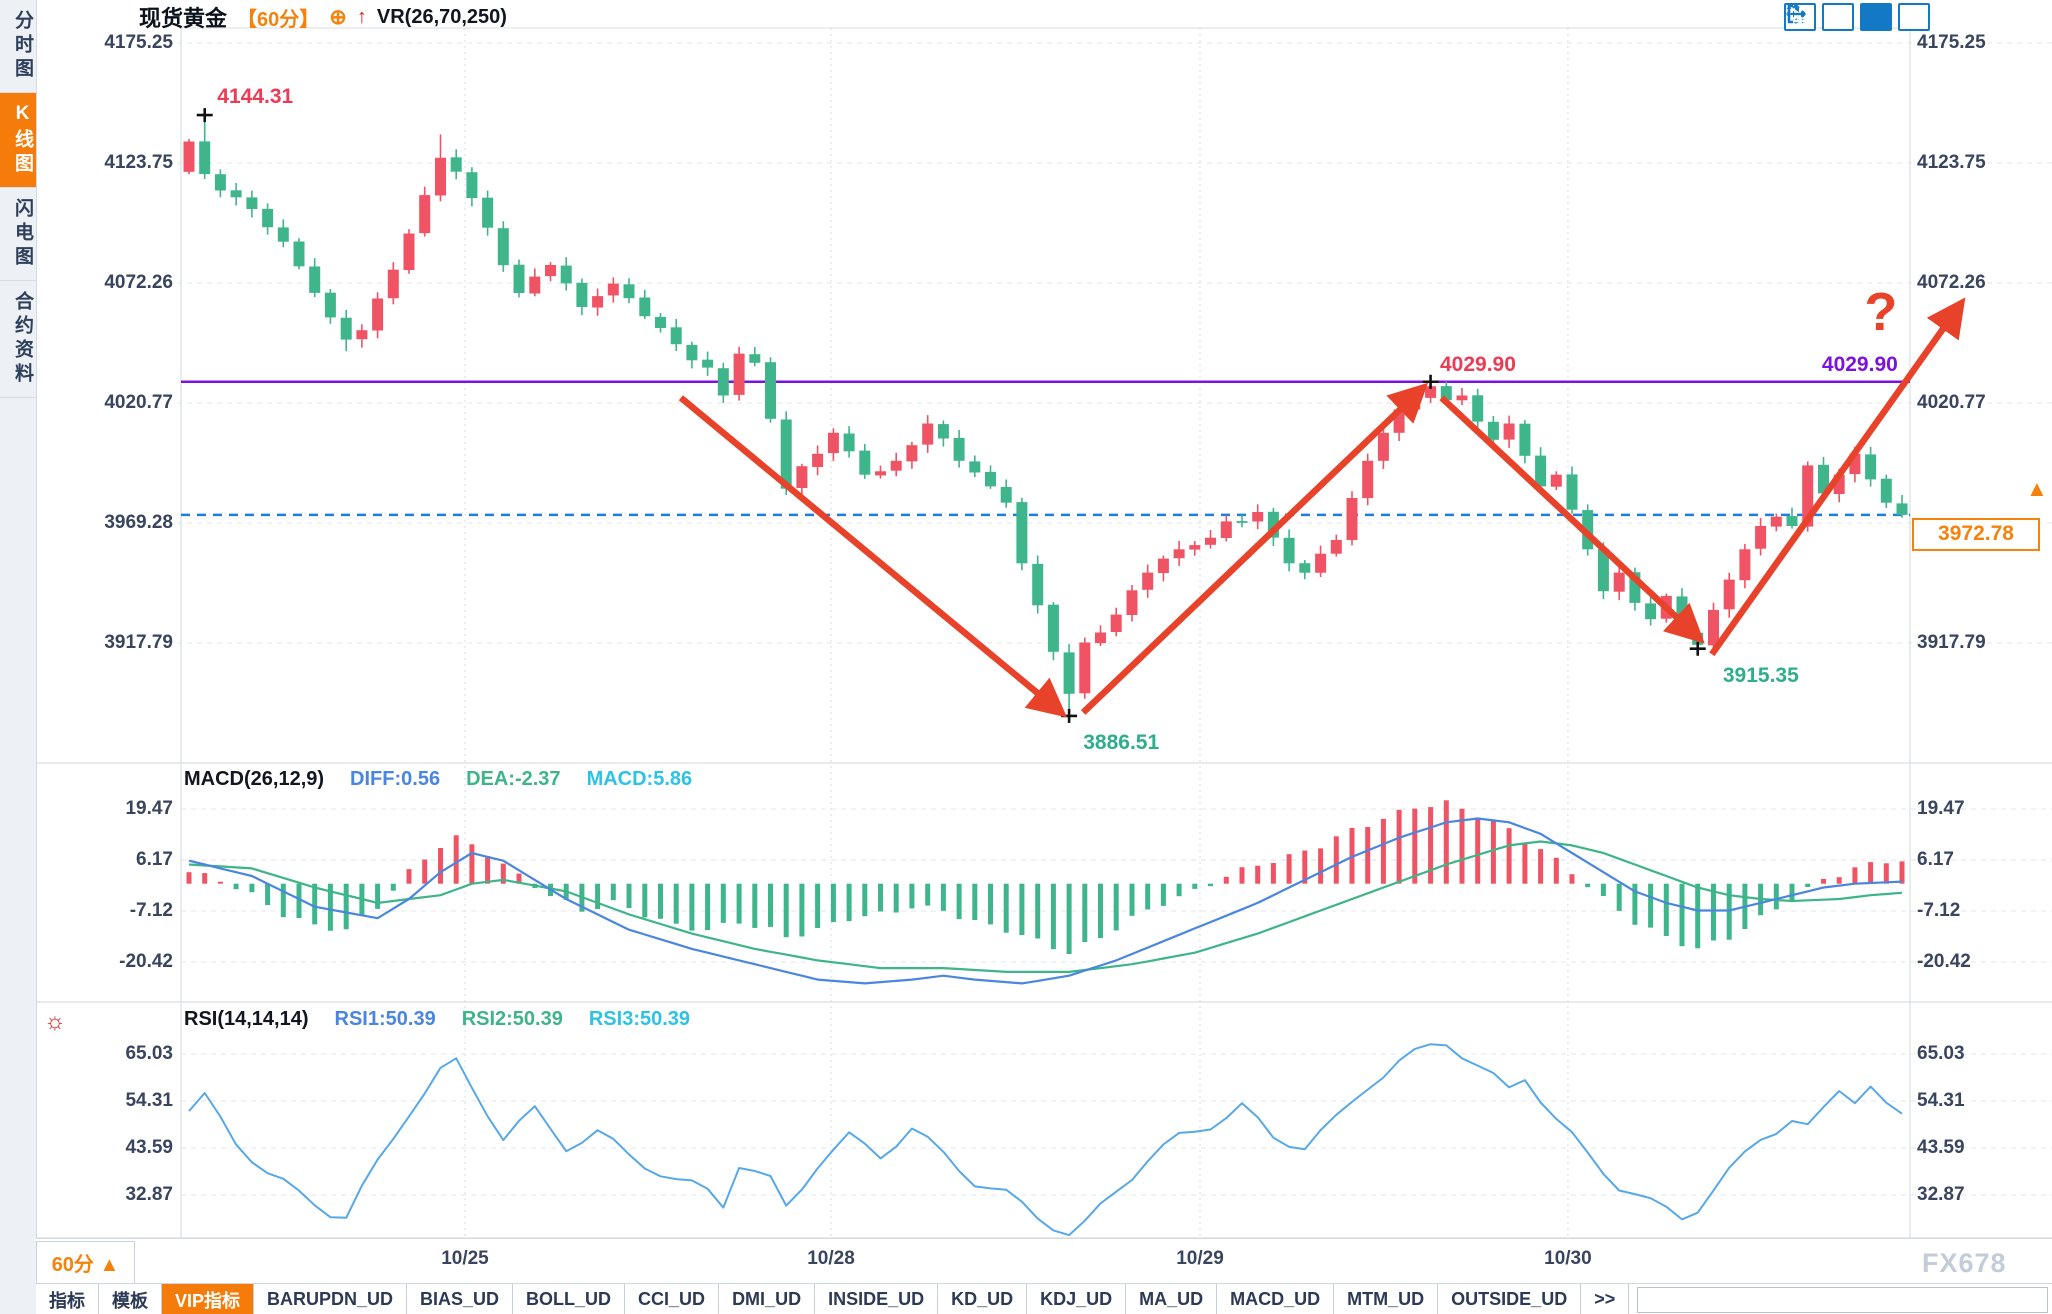  Describe the element at coordinates (1510, 1299) in the screenshot. I see `tab-outside-ud: OUTSIDE_UD` at that location.